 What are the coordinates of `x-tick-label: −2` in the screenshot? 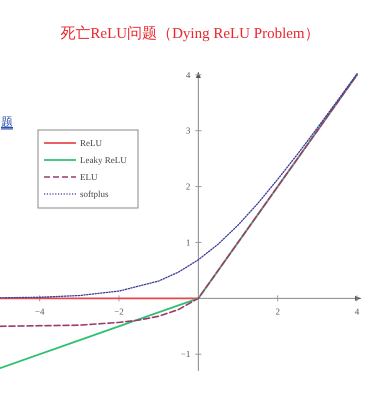 It's located at (119, 311).